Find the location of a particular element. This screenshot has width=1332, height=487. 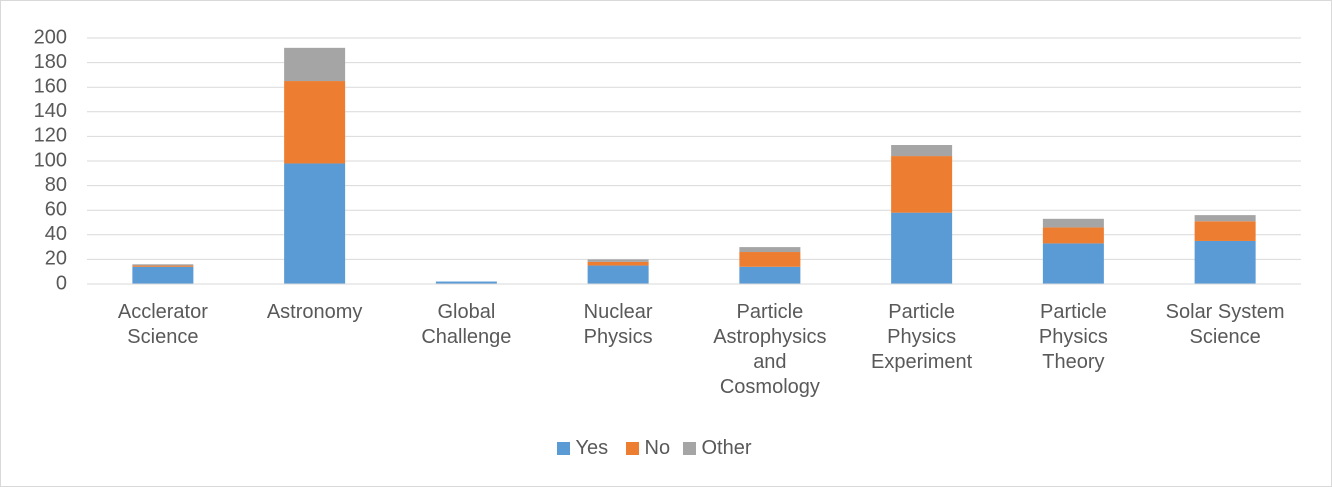

y-tick-label: 80 is located at coordinates (56, 185).